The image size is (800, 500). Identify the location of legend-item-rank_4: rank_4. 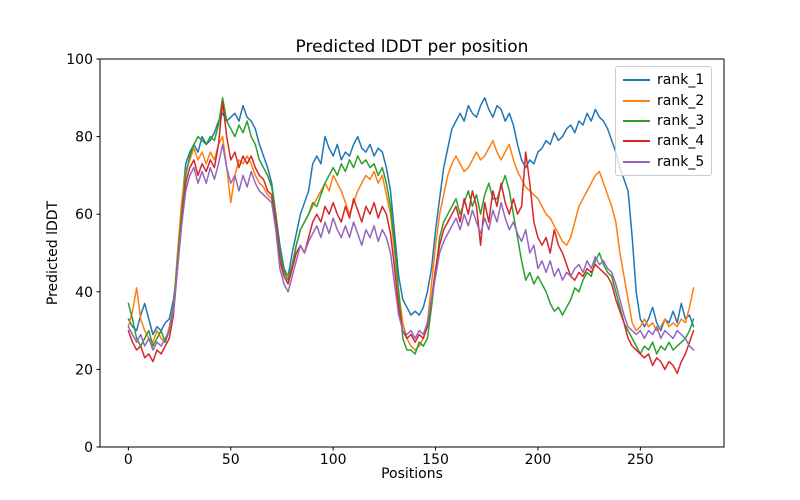
(663, 141).